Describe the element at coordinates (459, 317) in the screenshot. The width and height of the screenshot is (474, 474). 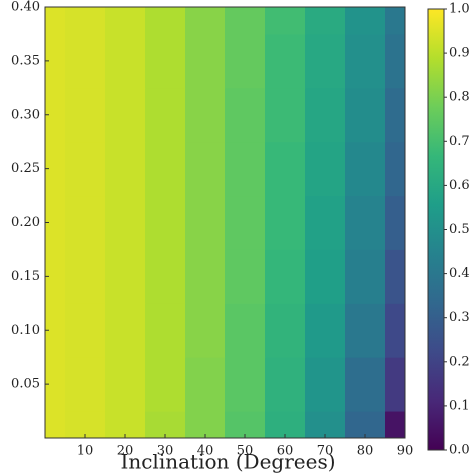
I see `colorbar-tick-label: 0.3` at that location.